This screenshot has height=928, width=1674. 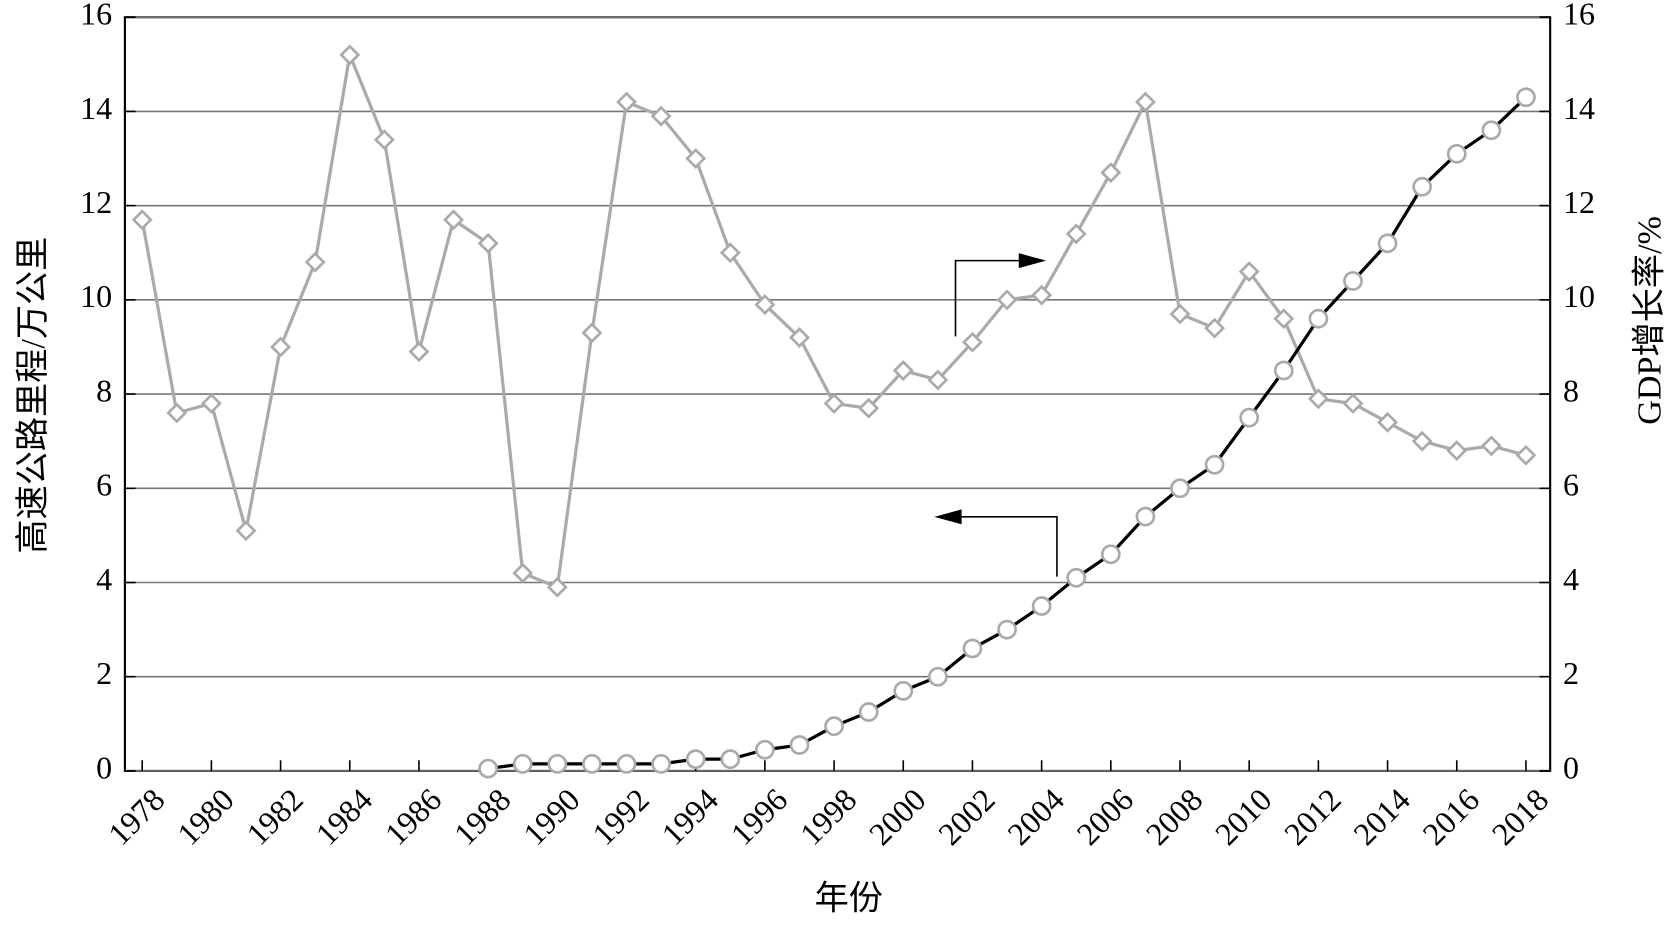 What do you see at coordinates (96, 108) in the screenshot?
I see `y-tick-label: 14` at bounding box center [96, 108].